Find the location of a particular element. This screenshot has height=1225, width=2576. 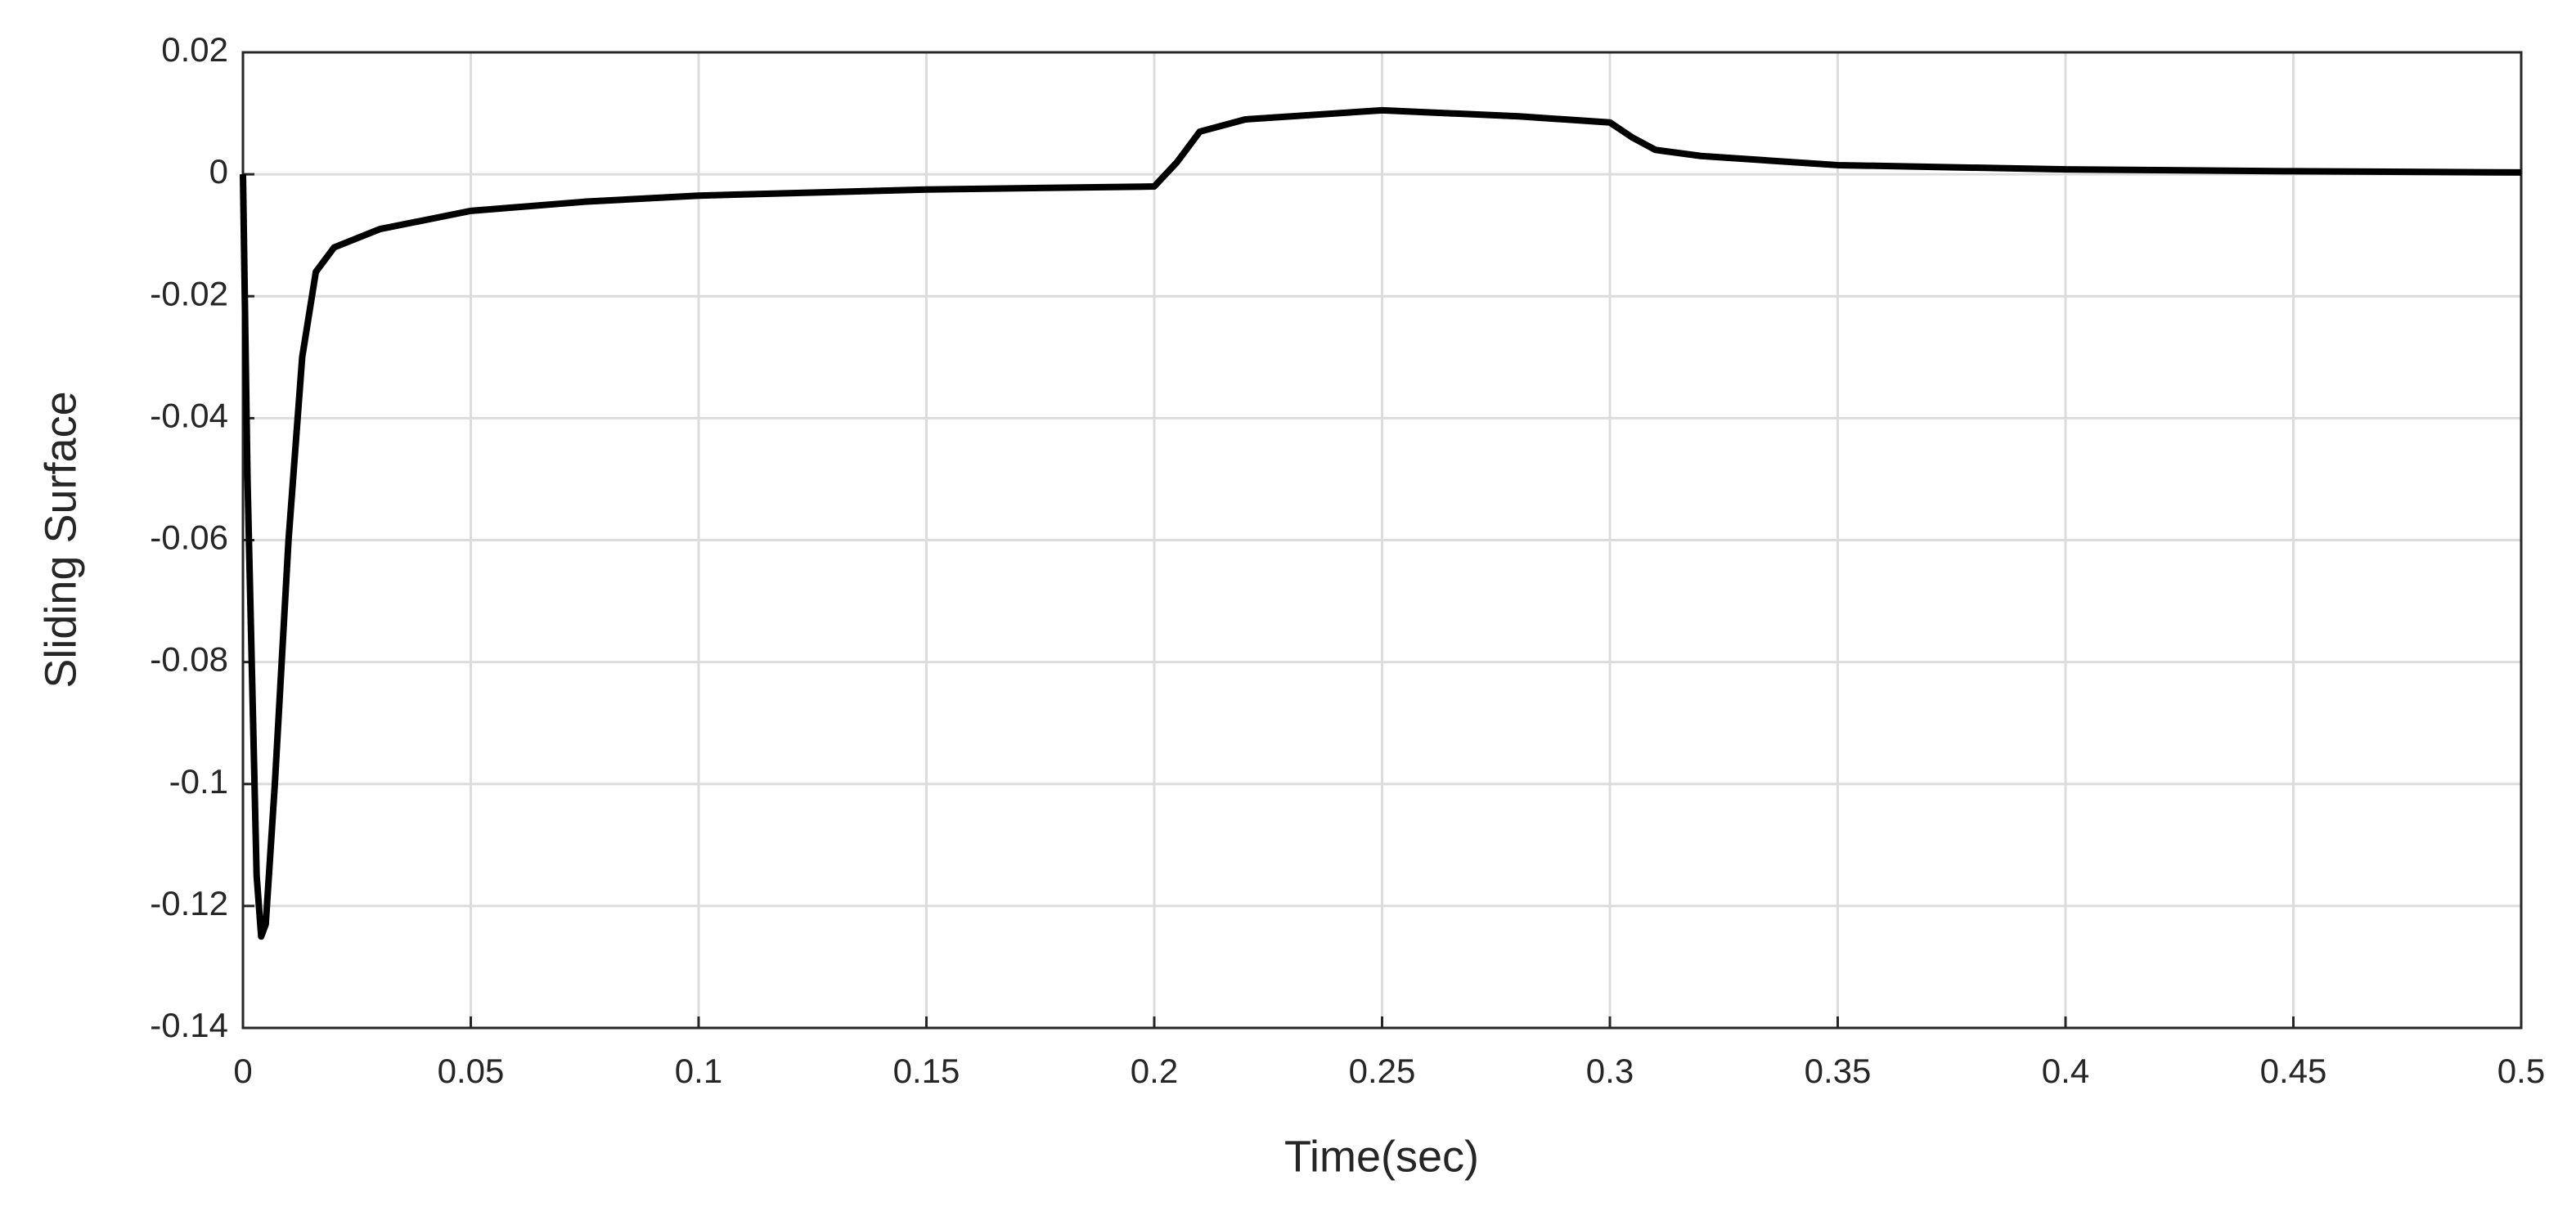

x-tick-label: 0.5 is located at coordinates (2521, 1071).